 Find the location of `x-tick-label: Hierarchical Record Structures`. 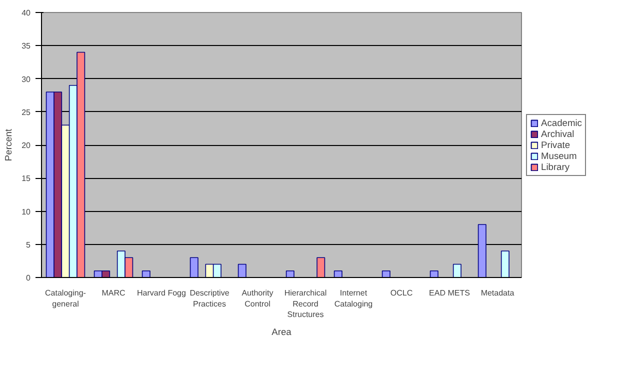

x-tick-label: Hierarchical Record Structures is located at coordinates (305, 304).